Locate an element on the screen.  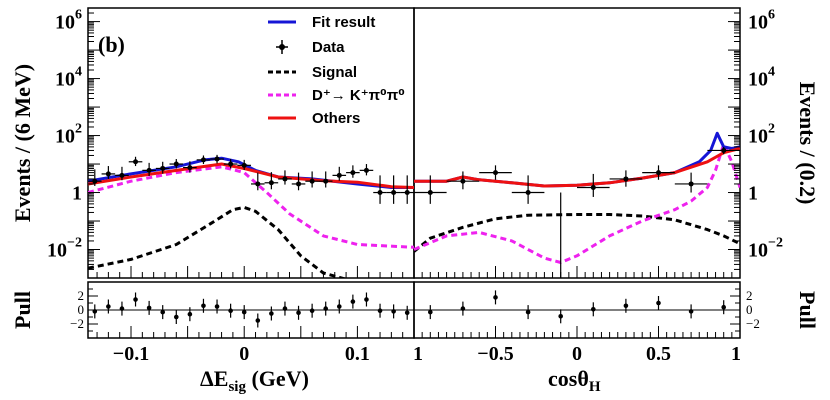
right-y-tick-label: 1 is located at coordinates (753, 194).